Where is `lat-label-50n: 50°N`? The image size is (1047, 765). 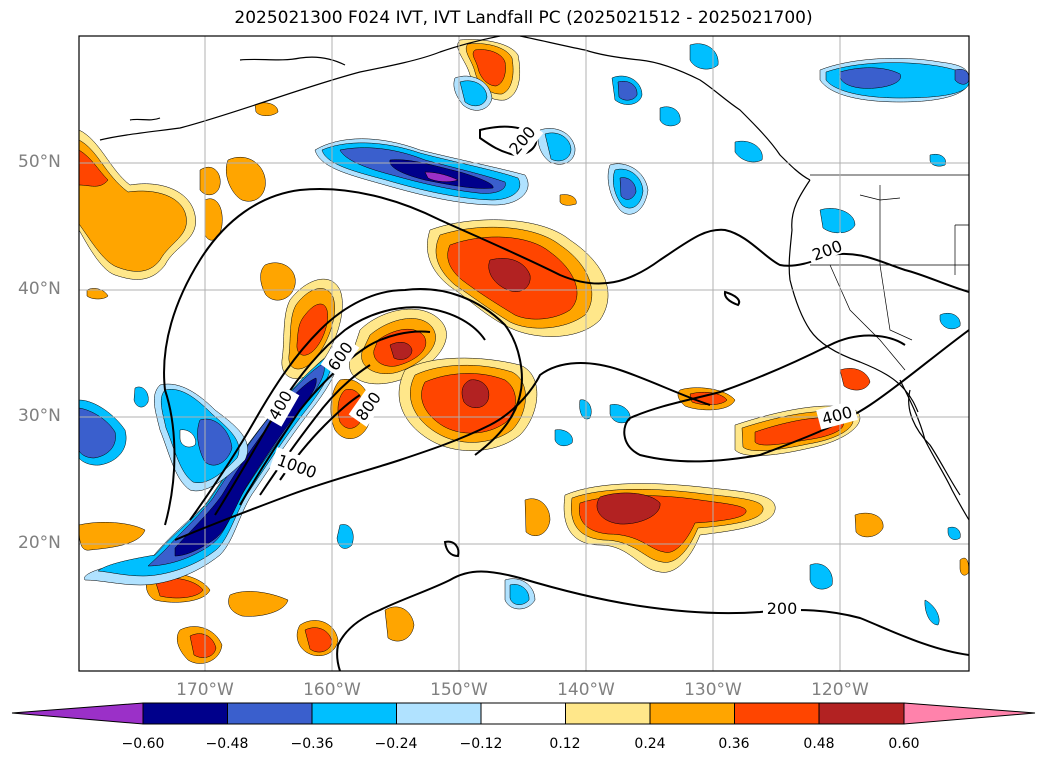 lat-label-50n: 50°N is located at coordinates (39, 162).